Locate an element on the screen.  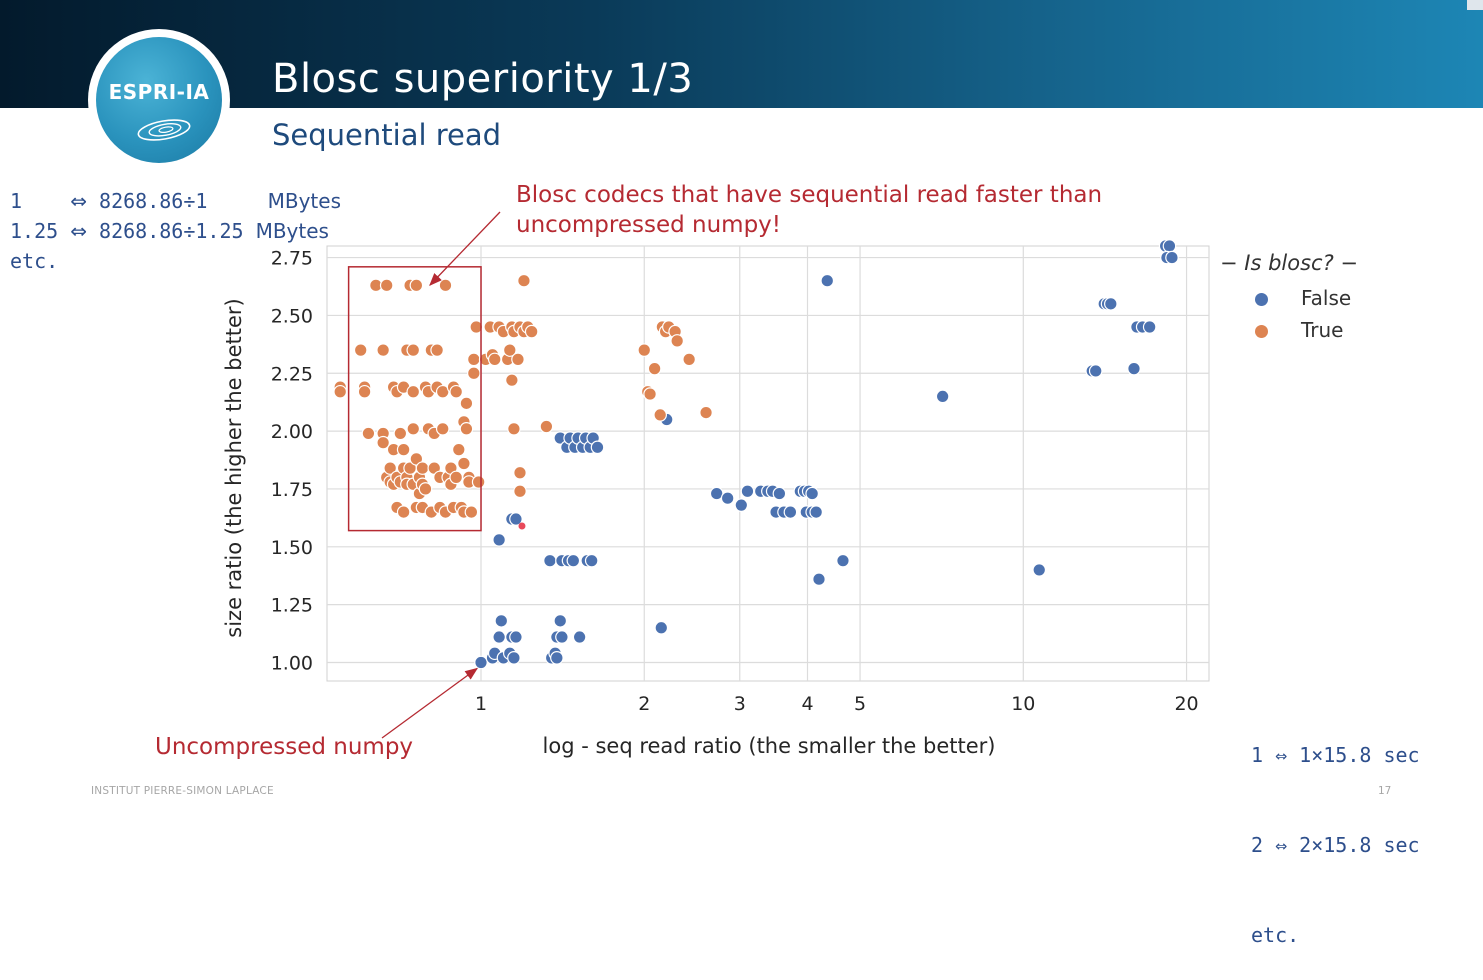
size-note-expression: 8268.86÷1.25 is located at coordinates (177, 231).